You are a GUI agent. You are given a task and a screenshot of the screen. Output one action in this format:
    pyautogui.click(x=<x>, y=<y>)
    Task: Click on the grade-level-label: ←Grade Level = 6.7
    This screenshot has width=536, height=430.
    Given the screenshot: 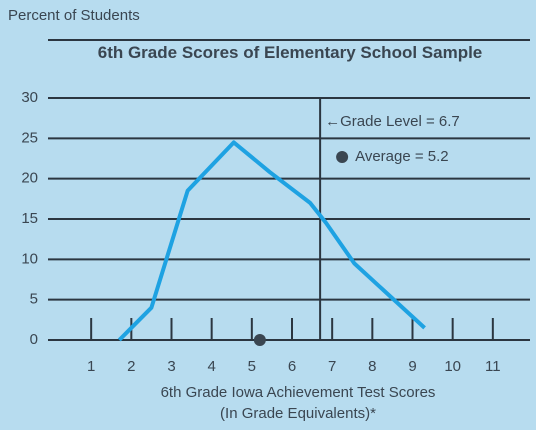 What is the action you would take?
    pyautogui.click(x=392, y=121)
    